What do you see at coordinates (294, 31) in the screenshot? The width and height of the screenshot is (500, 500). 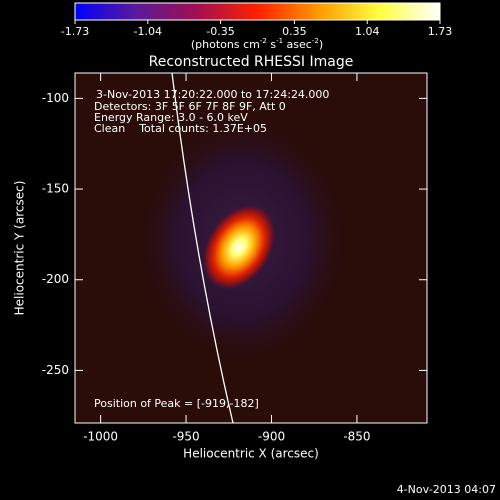 I see `colorbar-tick-label: 0.35` at bounding box center [294, 31].